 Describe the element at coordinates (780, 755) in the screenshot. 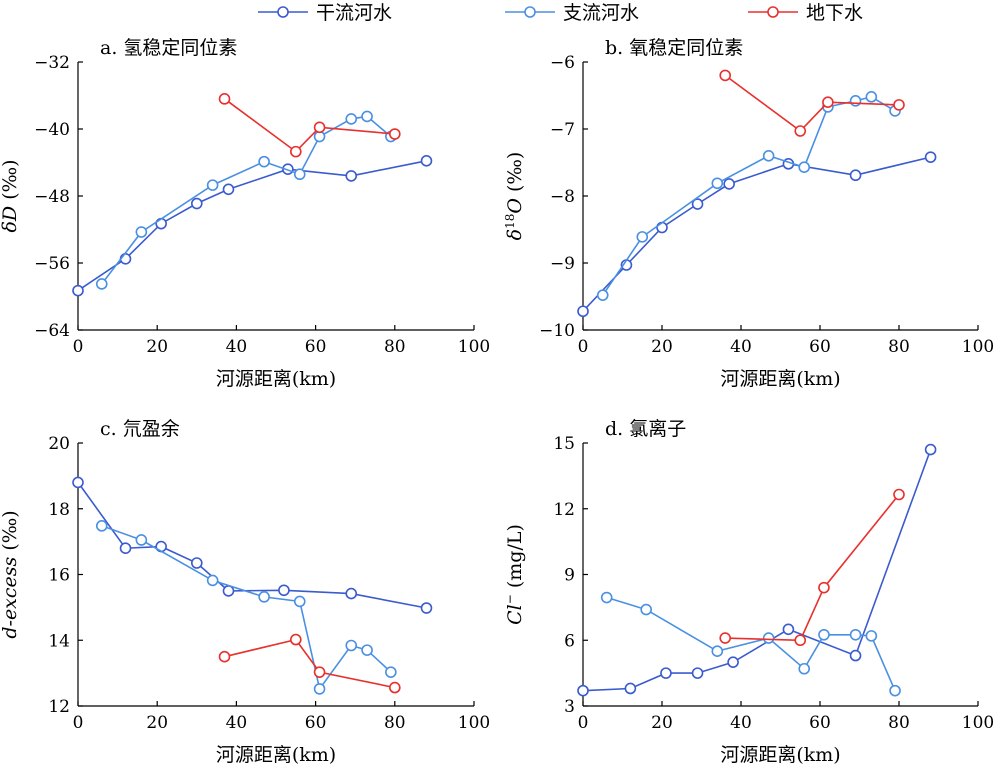

I see `x-axis-label: 河源距离(km)` at that location.